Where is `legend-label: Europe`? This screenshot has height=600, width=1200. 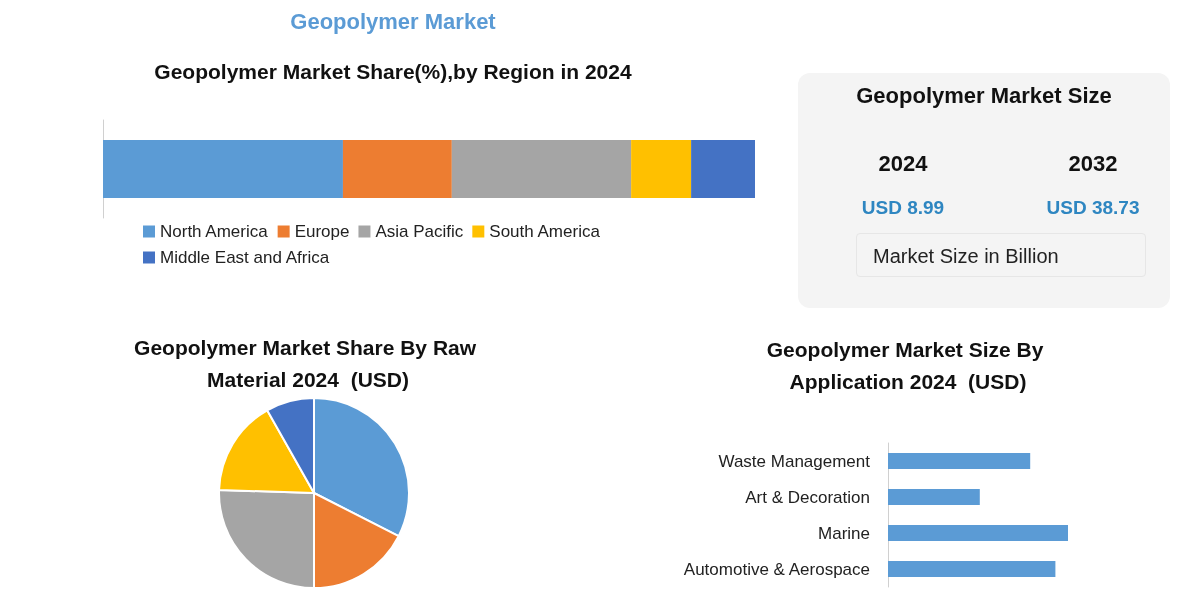
legend-label: Europe is located at coordinates (322, 231).